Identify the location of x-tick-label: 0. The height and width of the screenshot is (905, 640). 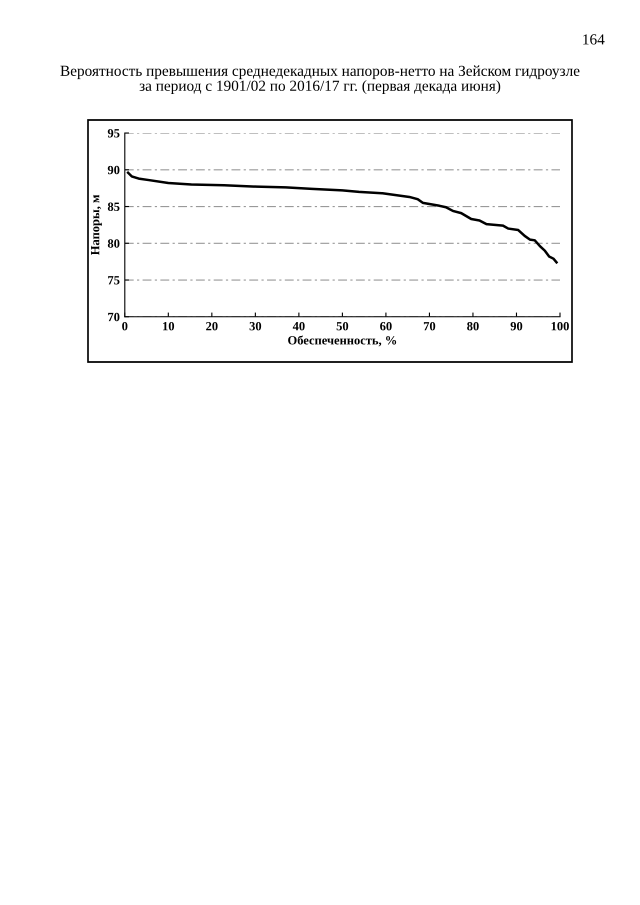
(125, 326).